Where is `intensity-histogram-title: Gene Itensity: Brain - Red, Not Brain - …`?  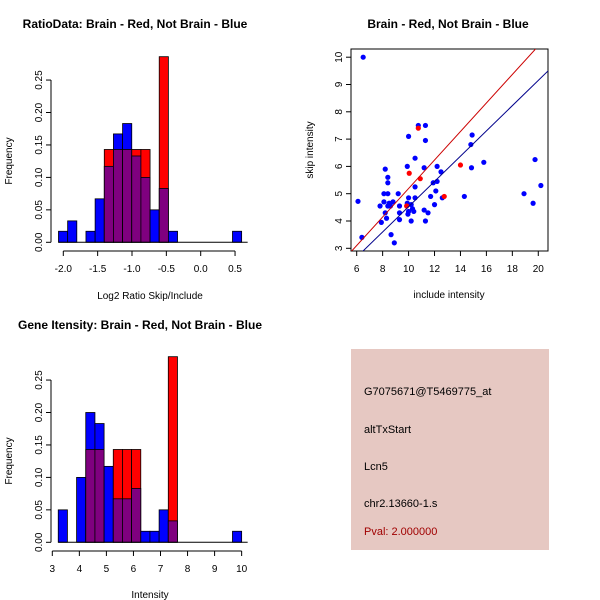 intensity-histogram-title: Gene Itensity: Brain - Red, Not Brain - … is located at coordinates (140, 325).